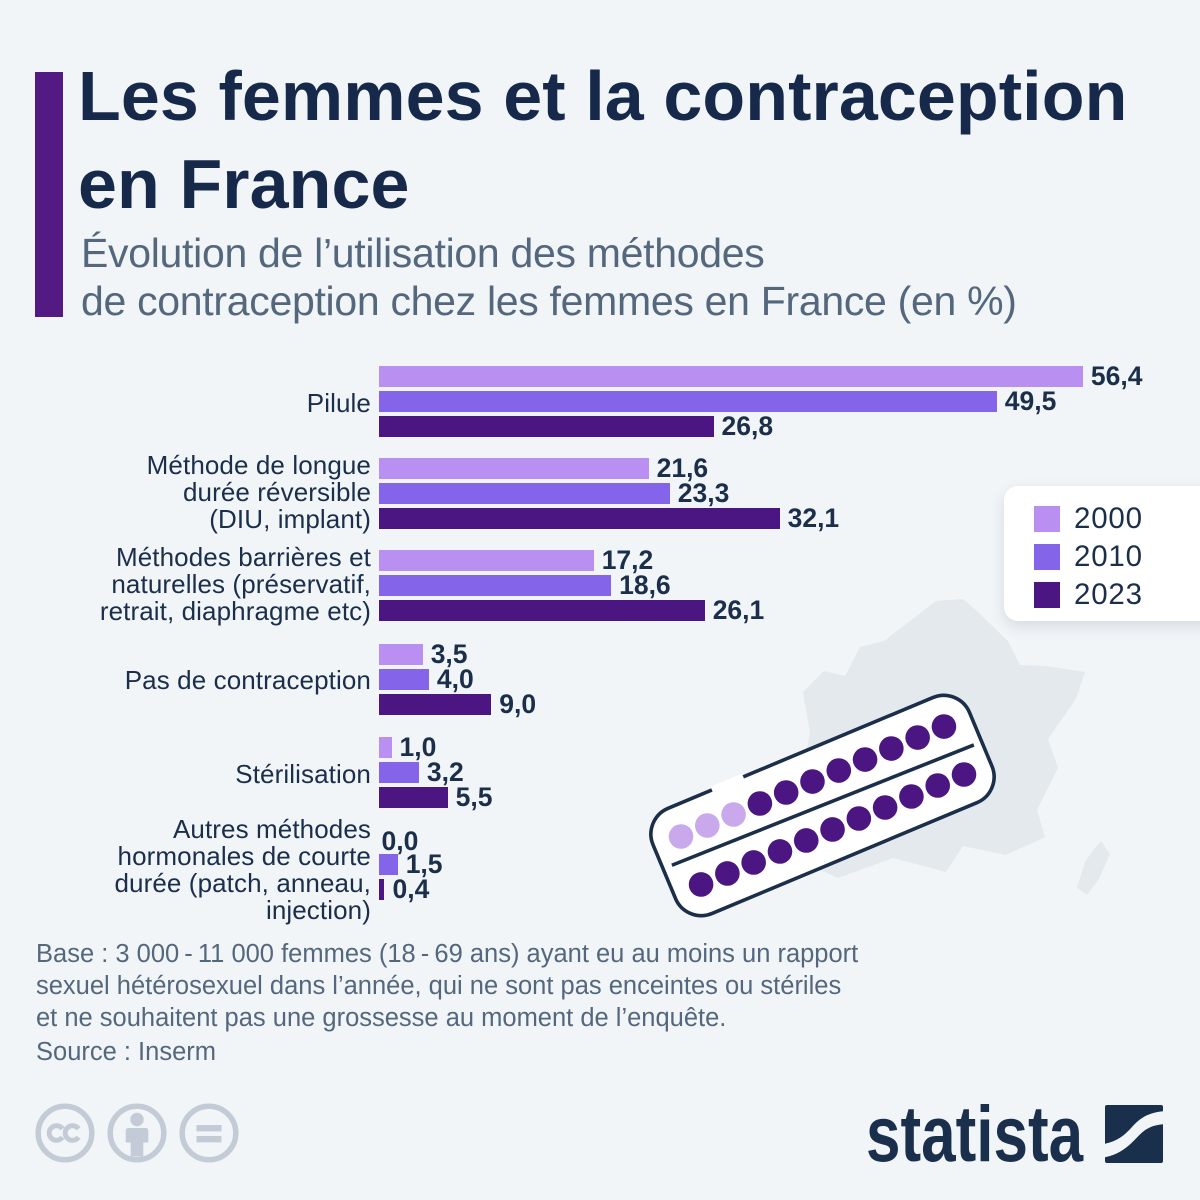 The width and height of the screenshot is (1200, 1200). I want to click on svg-text: statista, so click(975, 1135).